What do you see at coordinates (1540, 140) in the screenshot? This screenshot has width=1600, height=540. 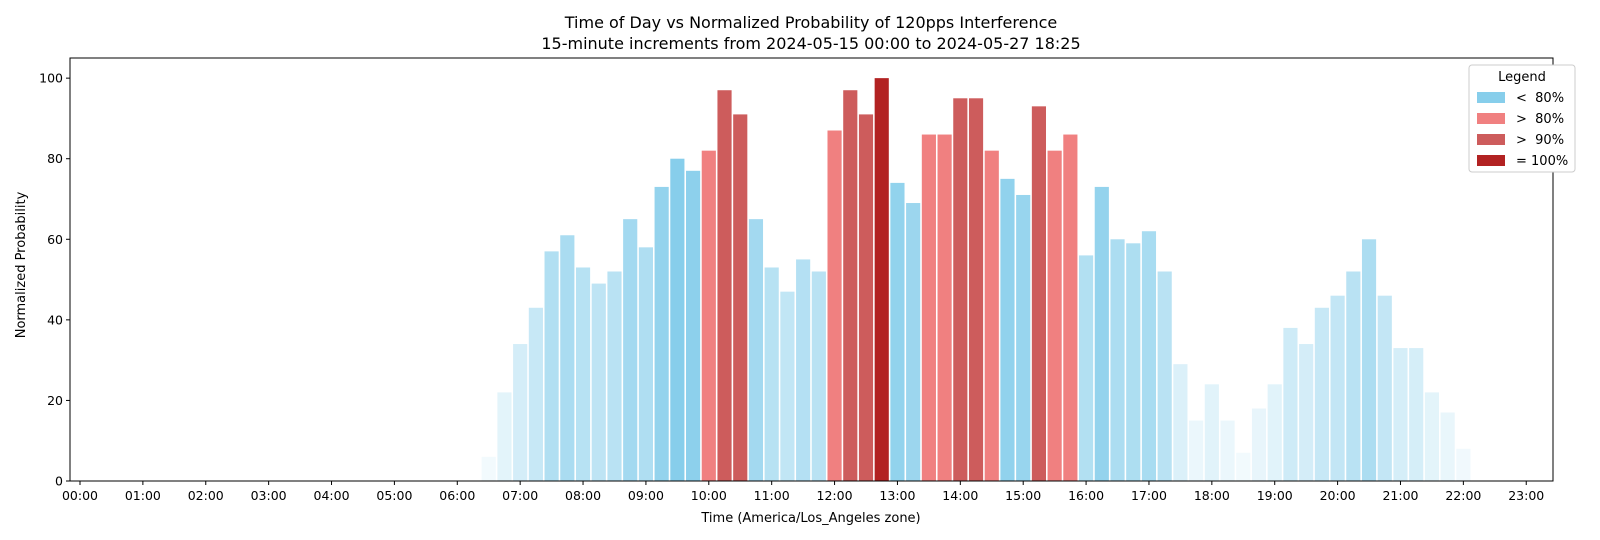 I see `legend-label-2: > 90%` at bounding box center [1540, 140].